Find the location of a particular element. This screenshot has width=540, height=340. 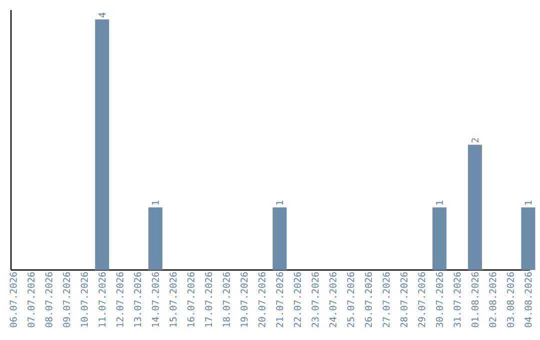

x-tick-label: 16.07.2026 is located at coordinates (190, 299).